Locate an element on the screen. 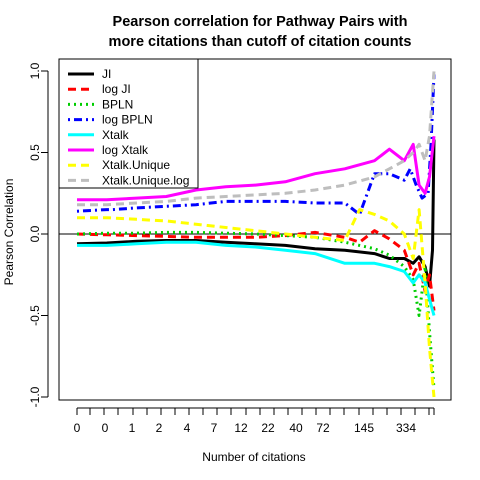 This screenshot has width=480, height=480. x-tick-label-4: 4 is located at coordinates (187, 428).